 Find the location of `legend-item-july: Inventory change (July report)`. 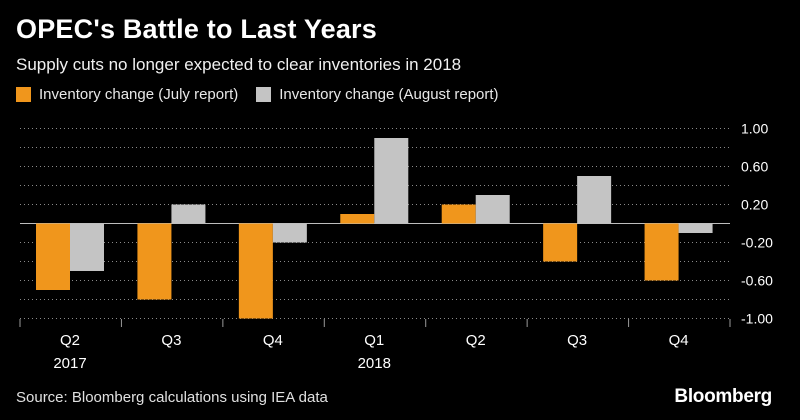

legend-item-july: Inventory change (July report) is located at coordinates (127, 94).